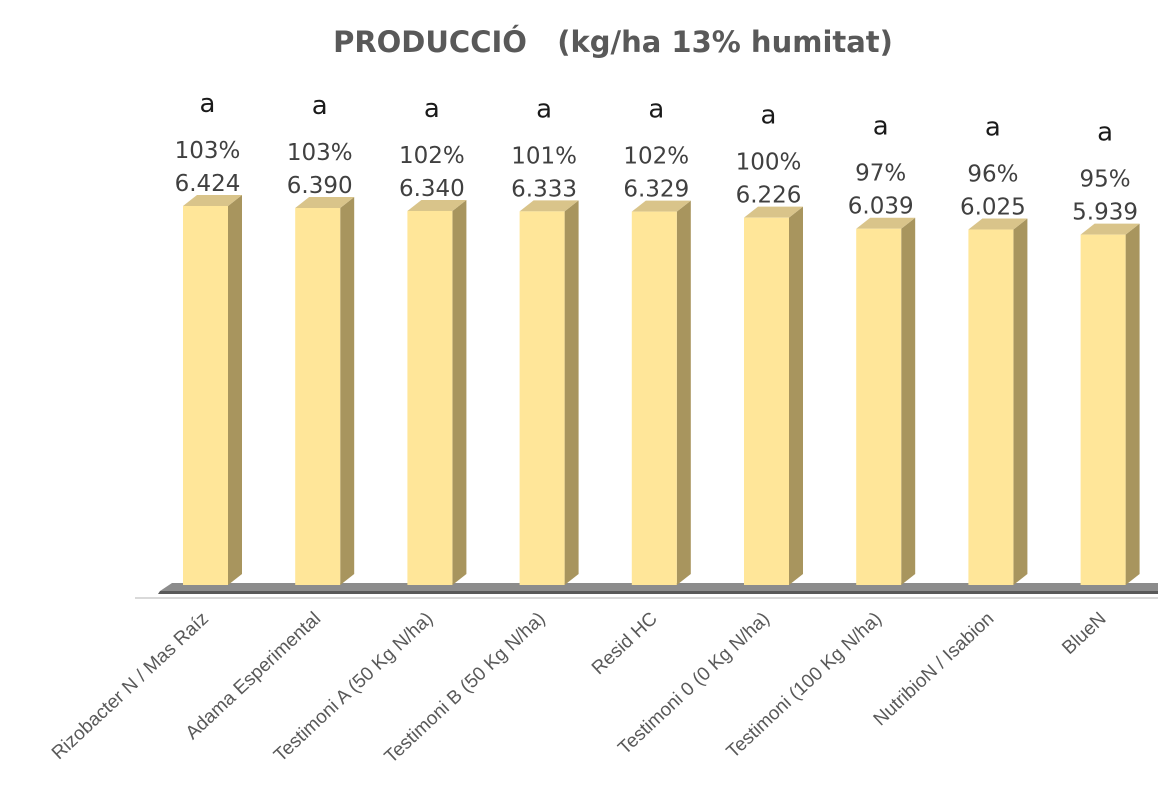 The height and width of the screenshot is (809, 1158). I want to click on value-label: 6.025, so click(993, 208).